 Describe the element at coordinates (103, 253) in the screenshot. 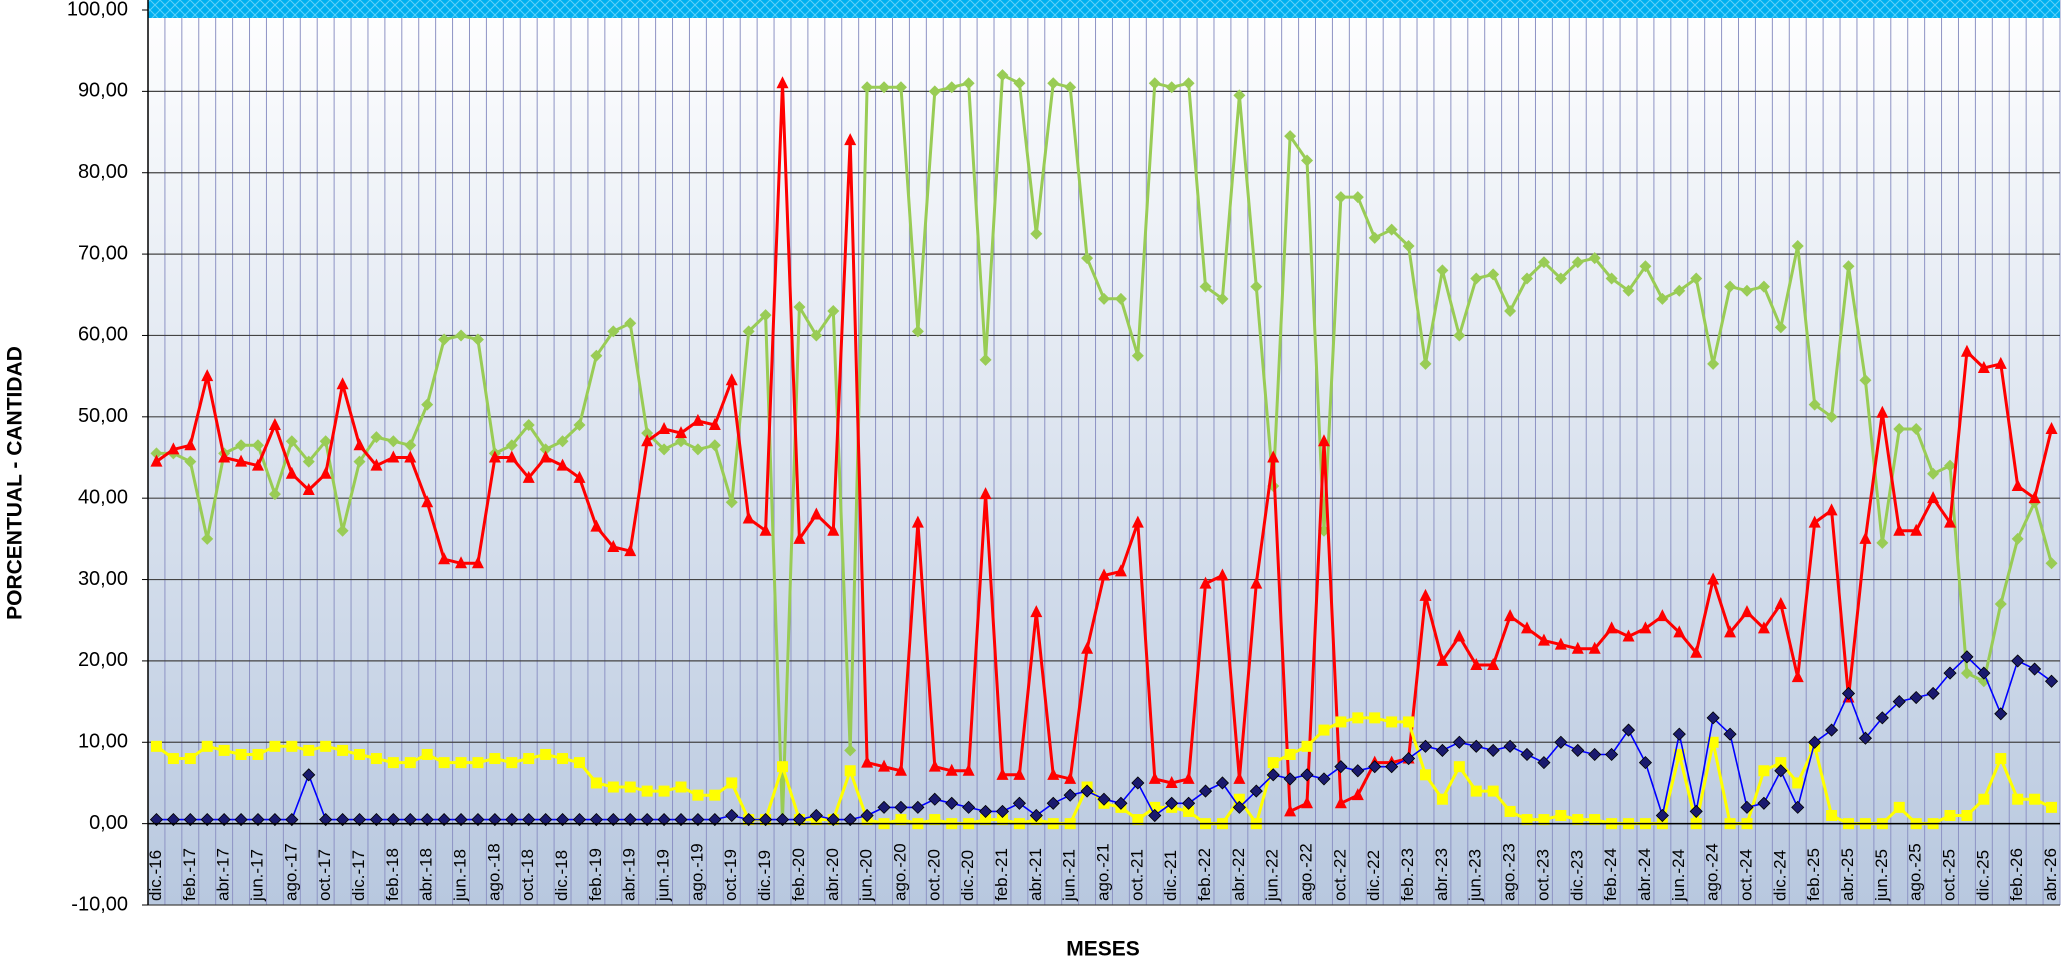

I see `y-tick-label: 70,00` at that location.